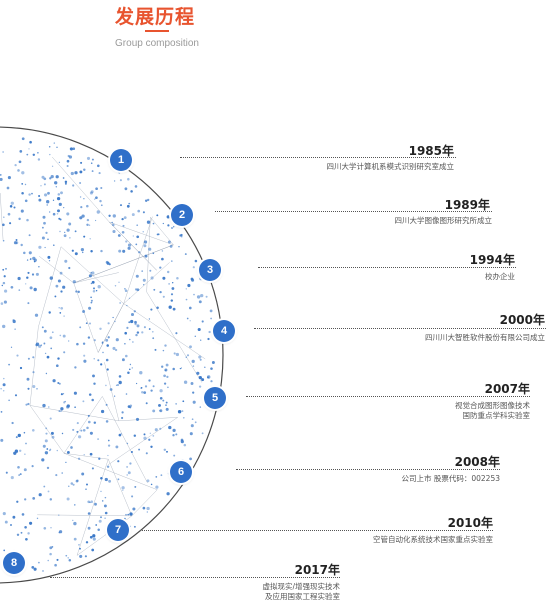 This screenshot has width=550, height=608. Describe the element at coordinates (522, 320) in the screenshot. I see `event-year-2000: 2000年` at that location.